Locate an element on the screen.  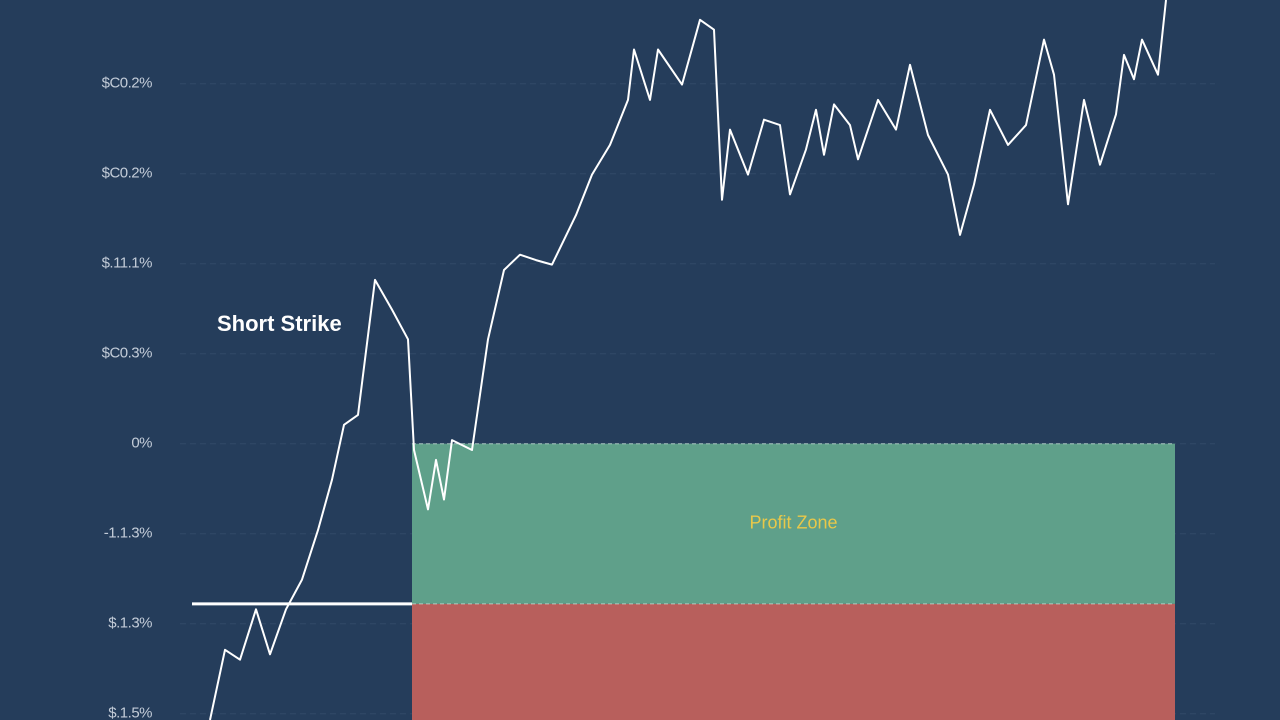
zone-label: Profit Zone is located at coordinates (793, 523).